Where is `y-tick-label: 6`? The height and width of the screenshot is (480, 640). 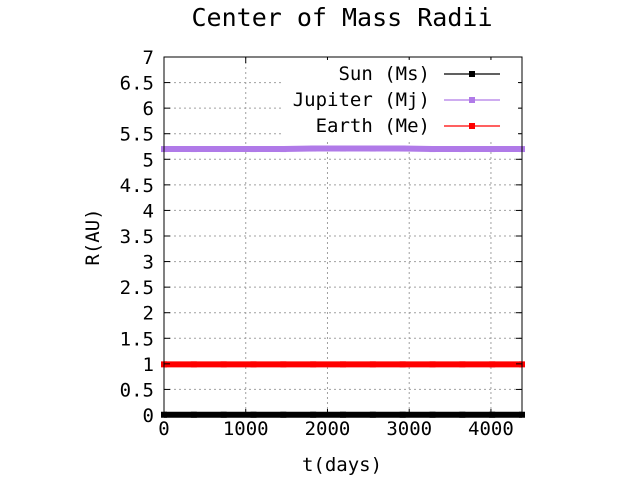 y-tick-label: 6 is located at coordinates (148, 109).